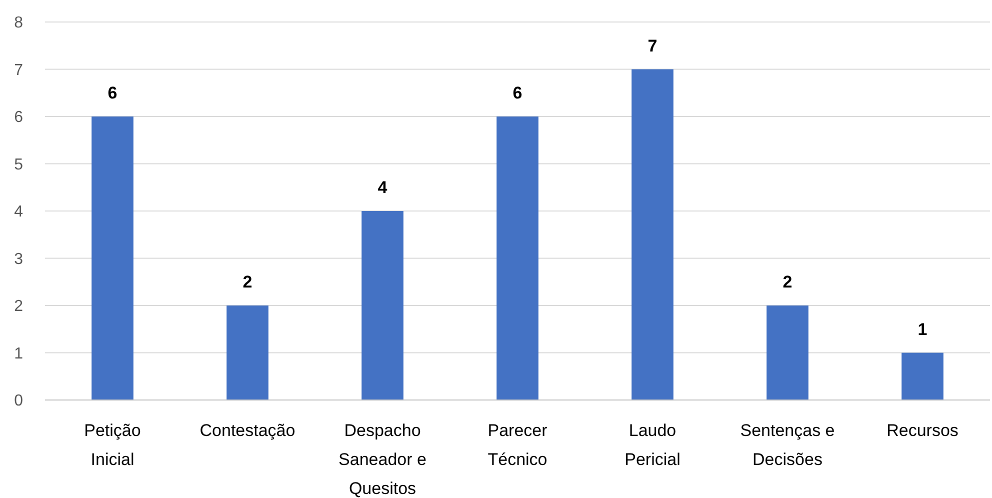 The image size is (992, 498). Describe the element at coordinates (248, 430) in the screenshot. I see `x-tick-label: Contestação` at that location.